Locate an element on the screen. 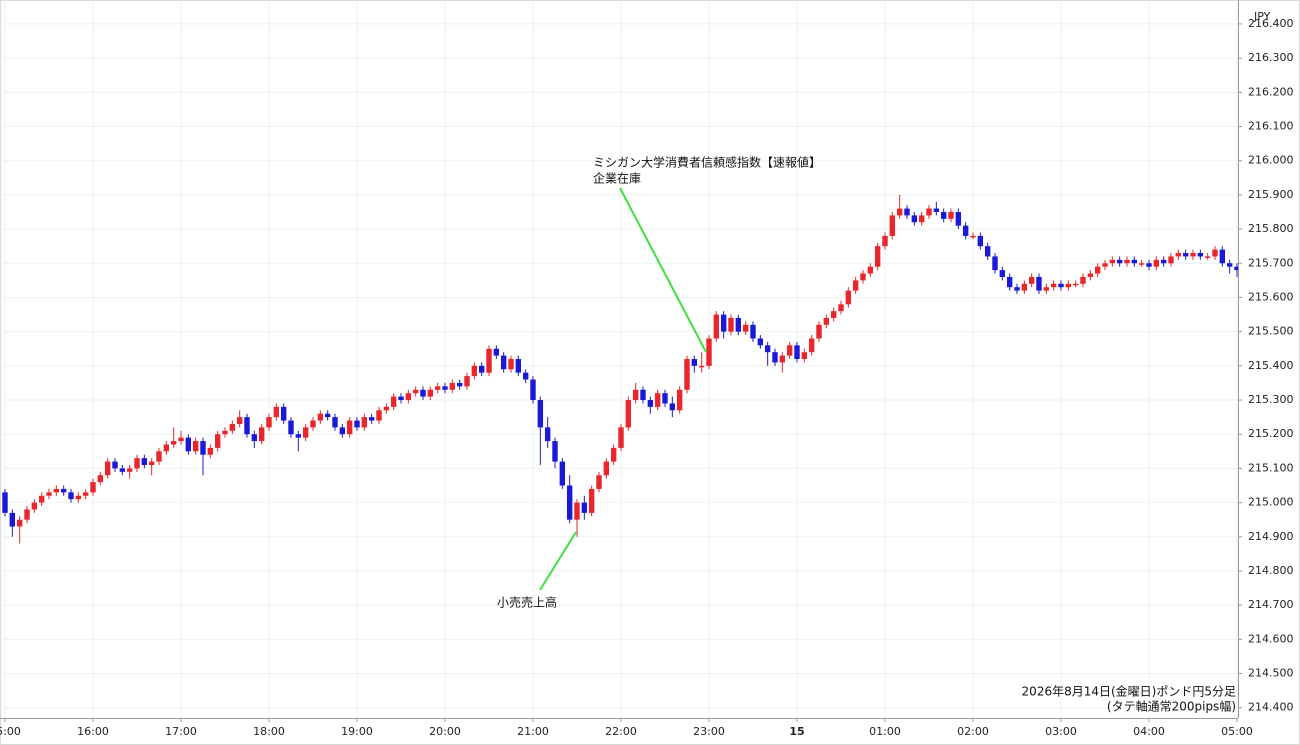 This screenshot has height=745, width=1300. x-tick-label: 22:00 is located at coordinates (621, 731).